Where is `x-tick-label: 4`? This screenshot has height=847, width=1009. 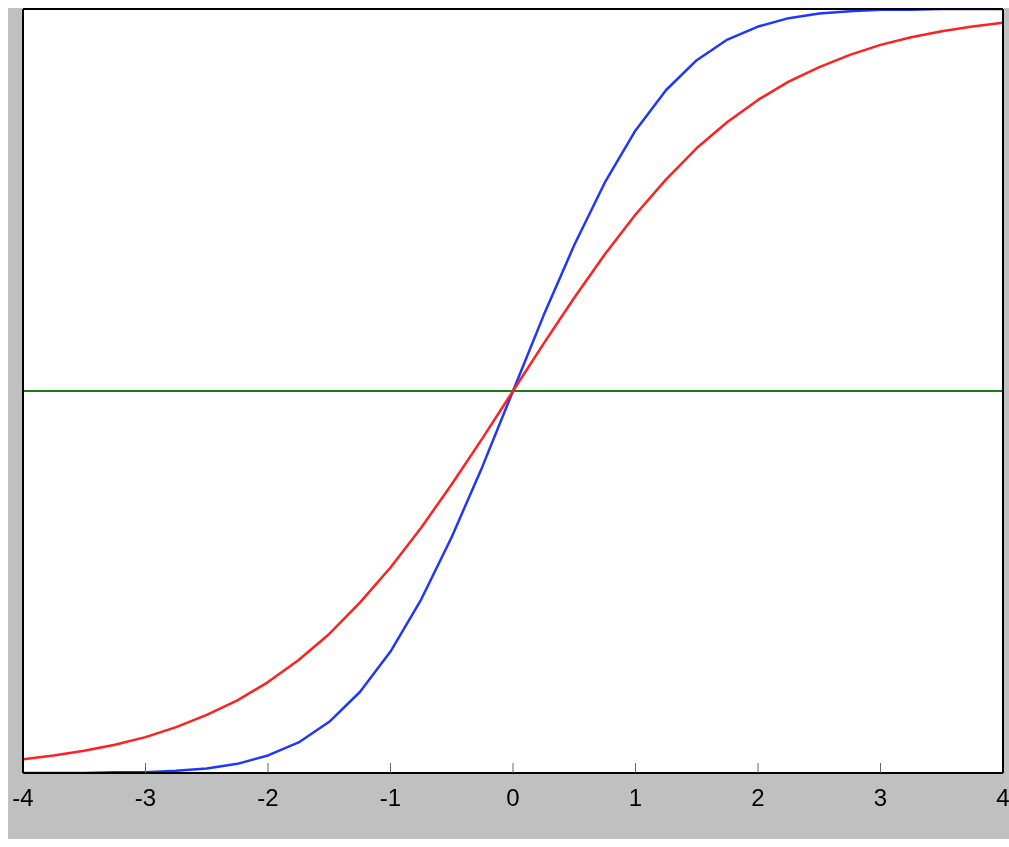 x-tick-label: 4 is located at coordinates (1002, 798).